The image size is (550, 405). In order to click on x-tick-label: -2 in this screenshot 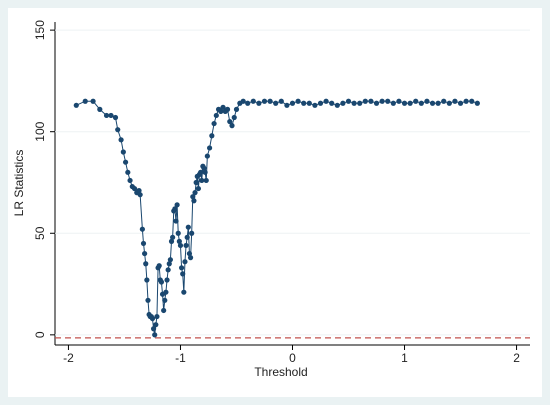, I will do `click(68, 358)`.